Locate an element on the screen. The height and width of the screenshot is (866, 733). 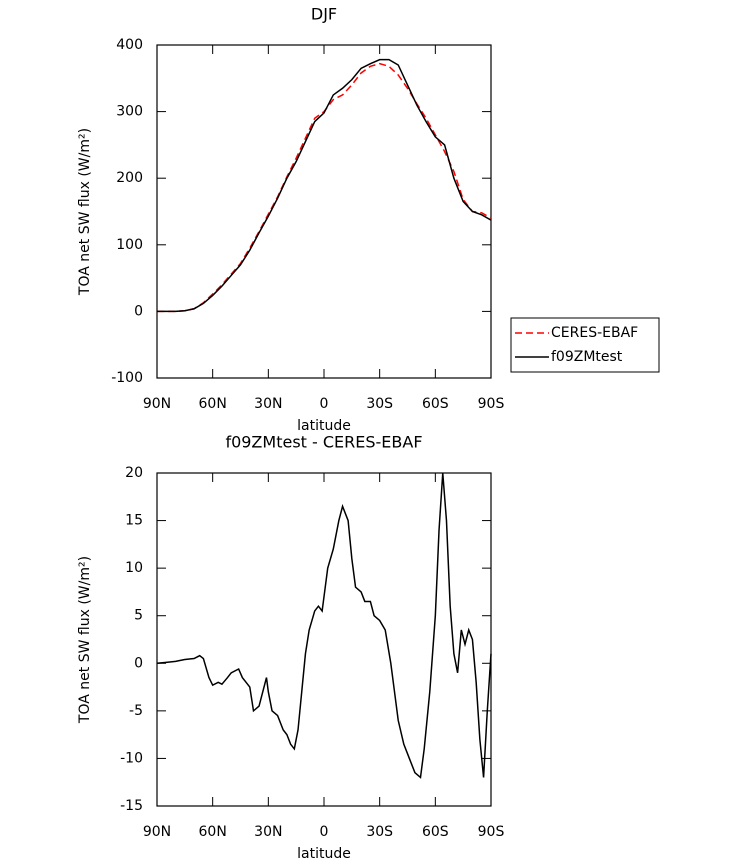
y-tick-label: 10 is located at coordinates (134, 568).